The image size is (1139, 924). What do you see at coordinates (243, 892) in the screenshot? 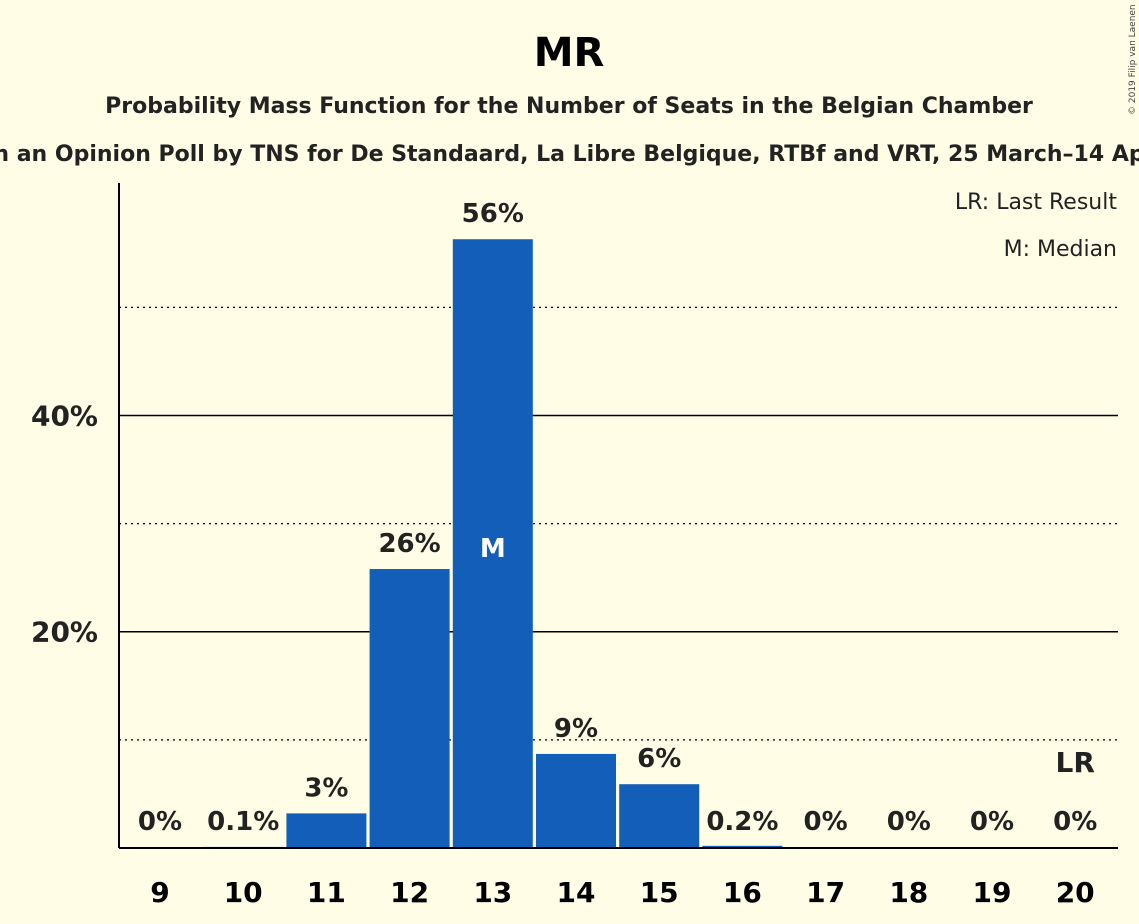
I see `x-tick-label: 10` at bounding box center [243, 892].